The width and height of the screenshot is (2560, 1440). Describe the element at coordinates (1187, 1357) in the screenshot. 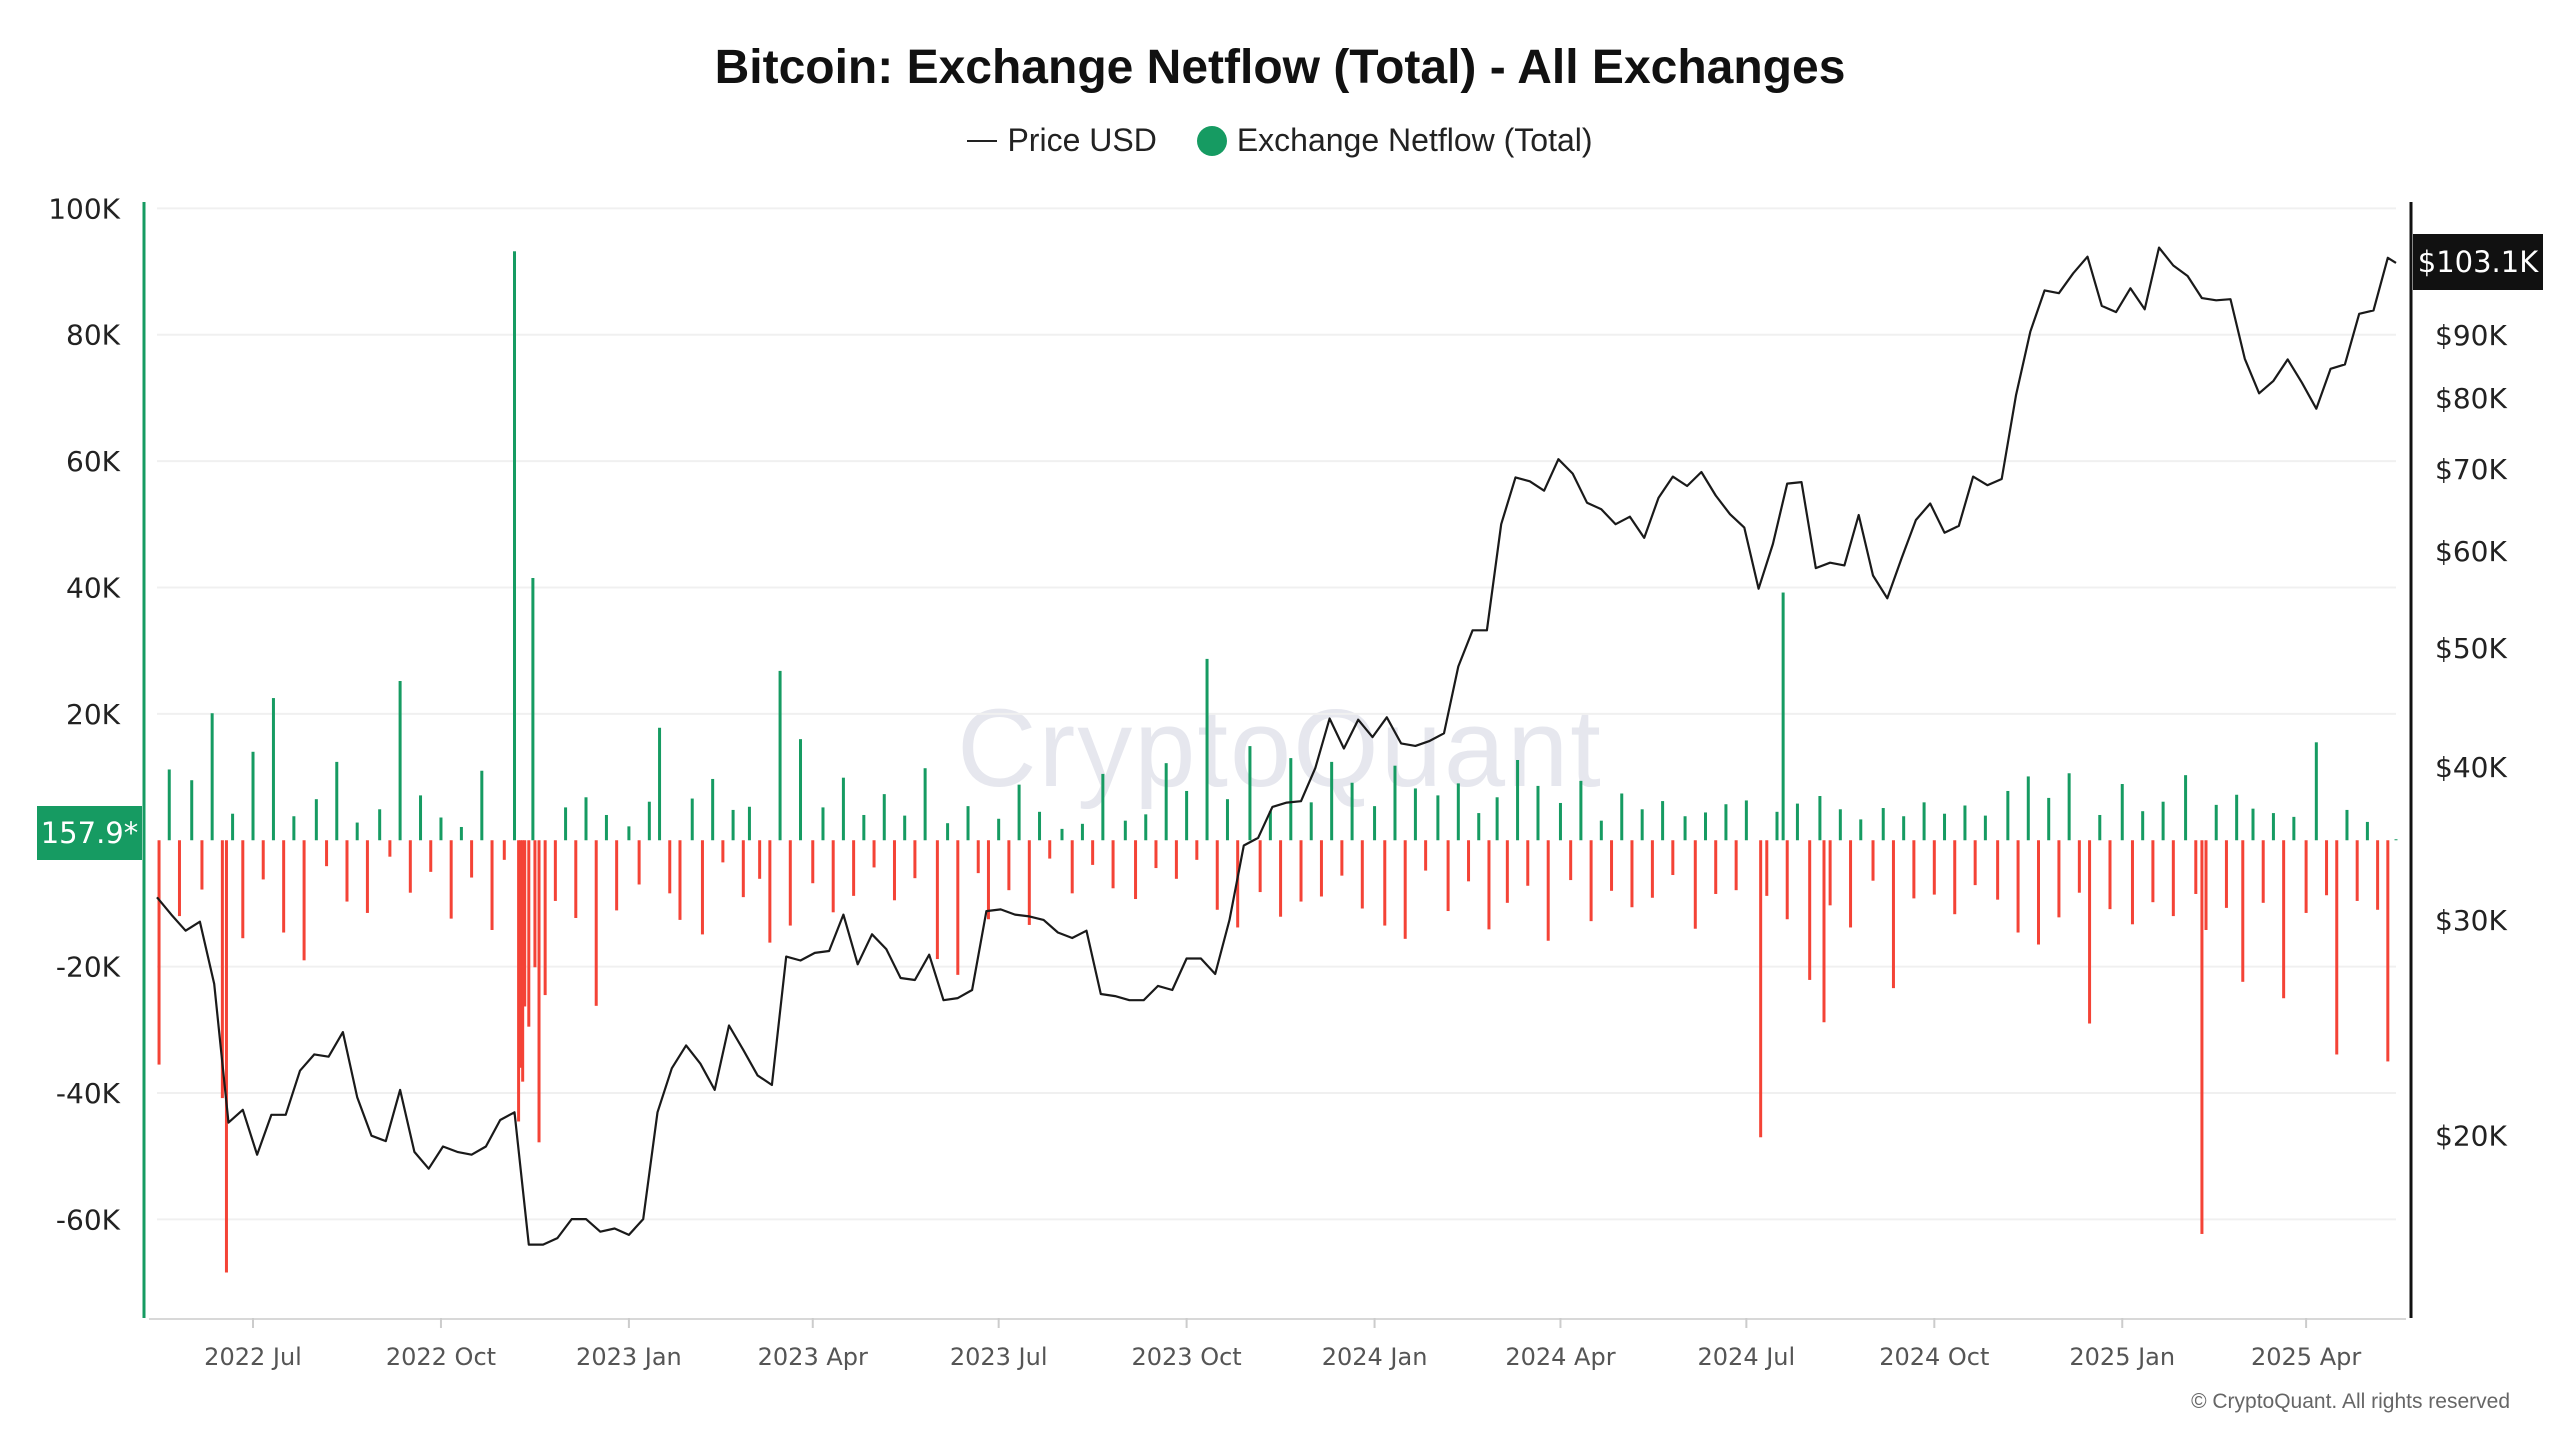

I see `x-axis-tick-label: 2023 Oct` at that location.